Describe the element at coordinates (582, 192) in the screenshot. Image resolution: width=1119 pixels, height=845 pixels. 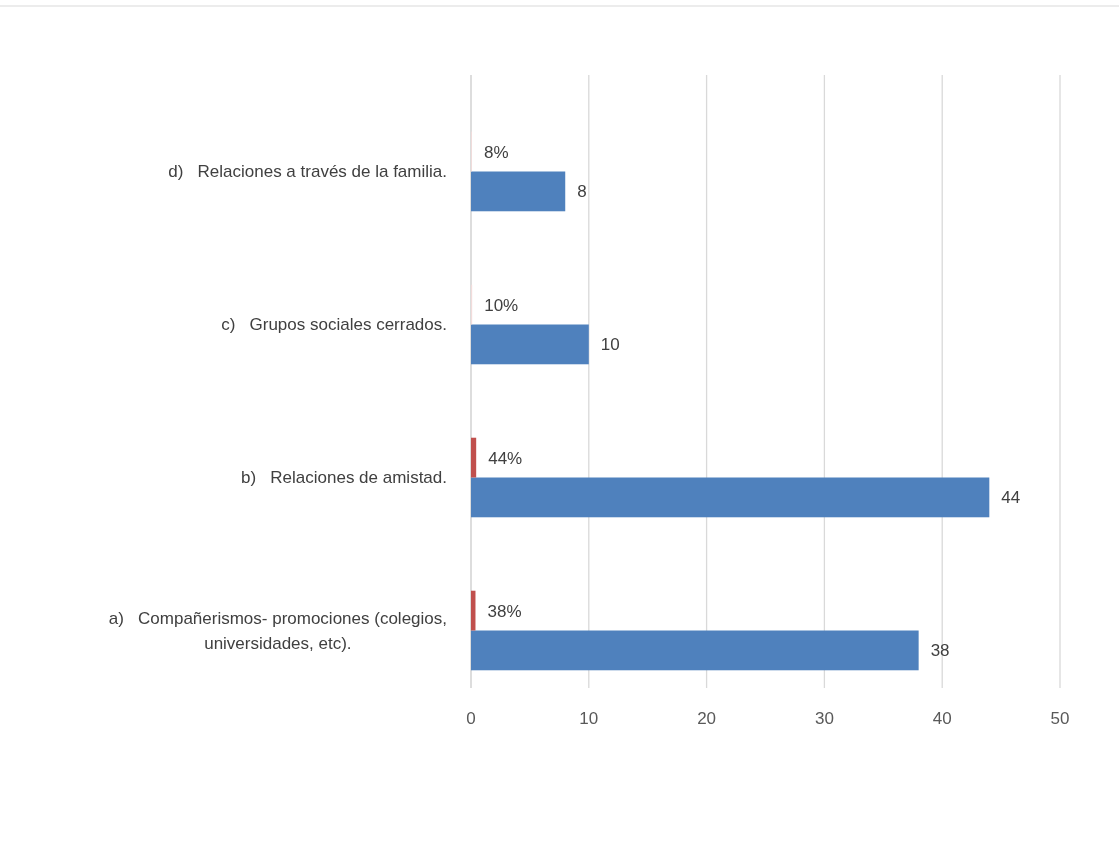
I see `data-label: 8` at that location.